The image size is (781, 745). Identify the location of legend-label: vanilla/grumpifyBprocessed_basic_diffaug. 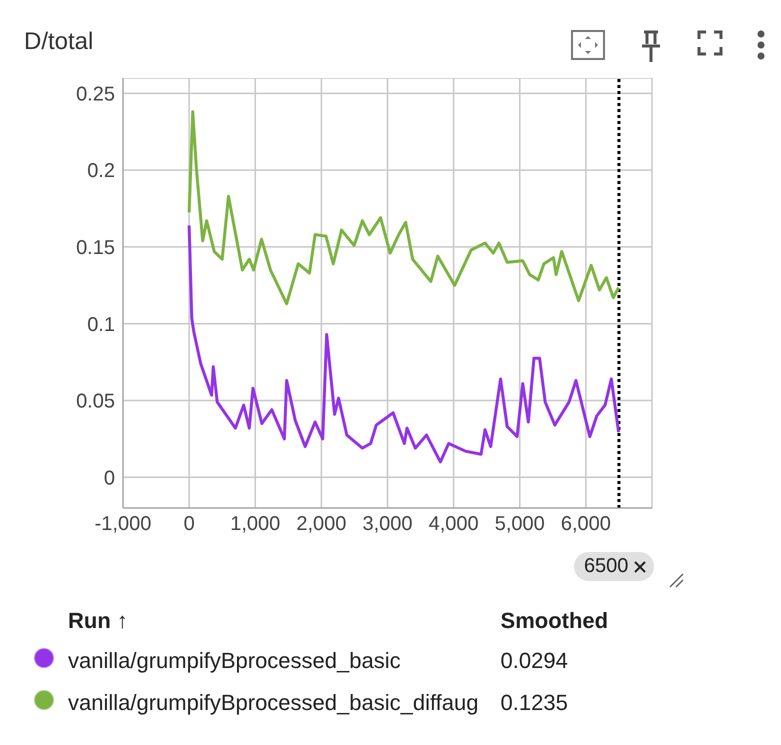
(273, 703).